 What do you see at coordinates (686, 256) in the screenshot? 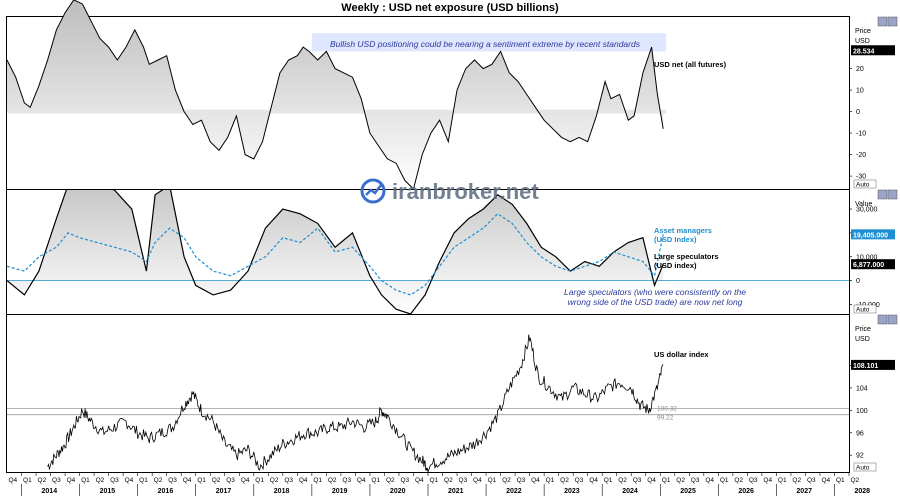
I see `series-label-large-specs: Large speculators` at bounding box center [686, 256].